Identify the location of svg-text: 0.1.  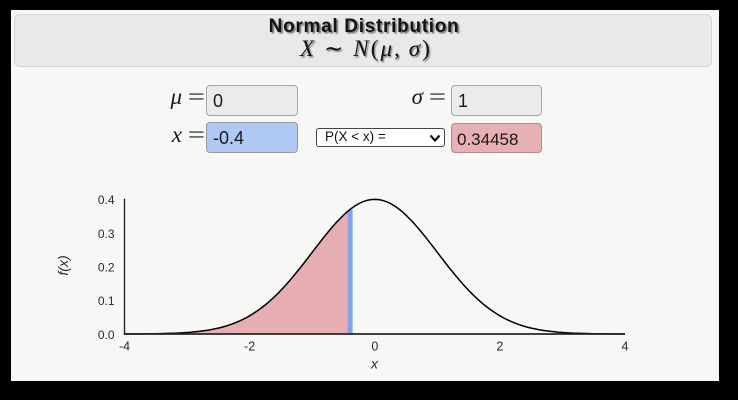
(106, 301).